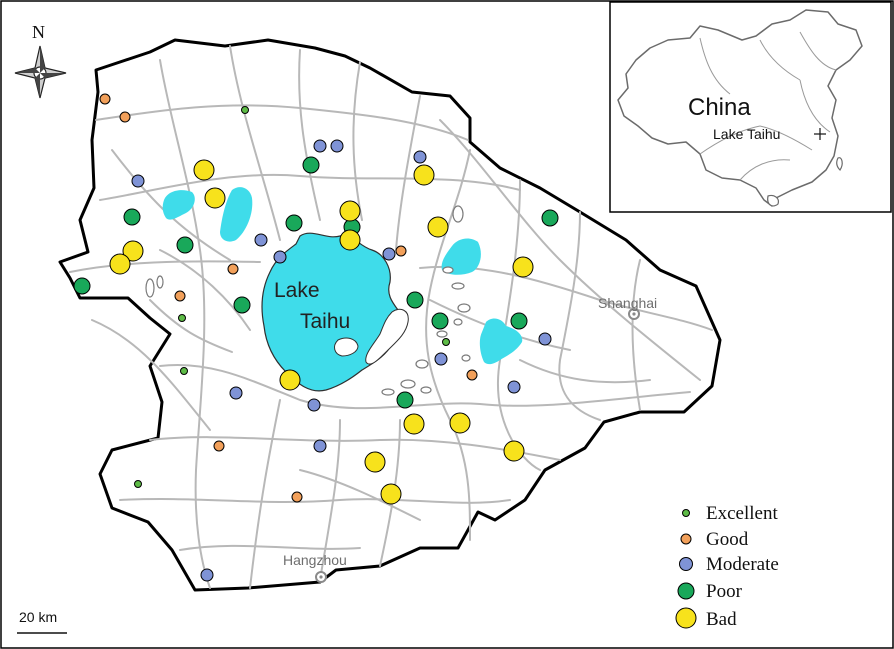 The image size is (894, 649). What do you see at coordinates (346, 347) in the screenshot?
I see `lake-island-west` at bounding box center [346, 347].